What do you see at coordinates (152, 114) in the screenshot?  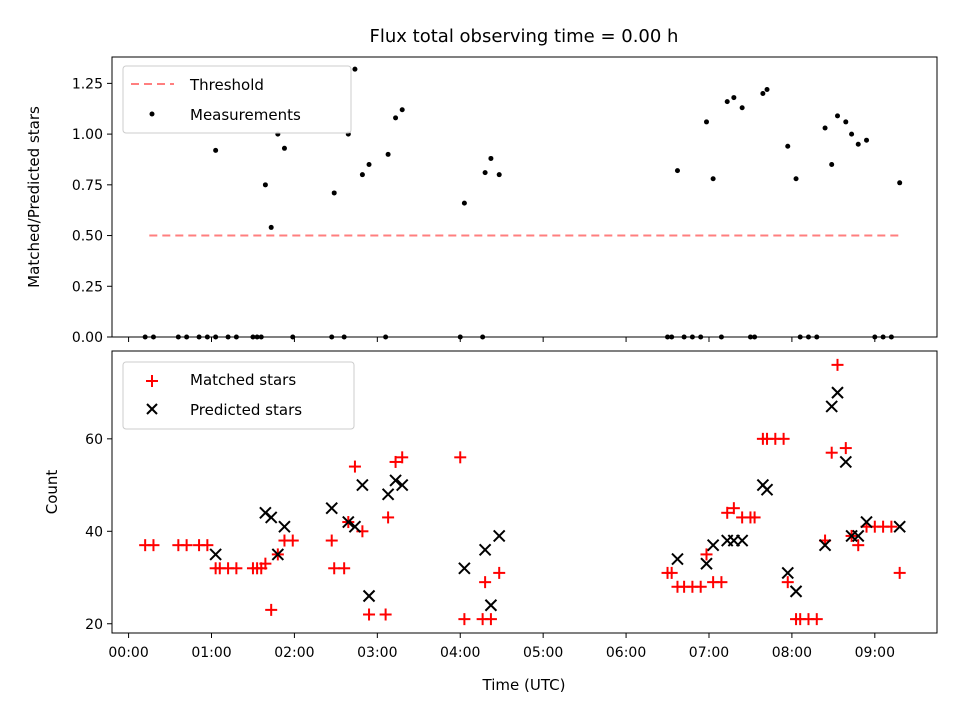 I see `legend-measurements-swatch` at bounding box center [152, 114].